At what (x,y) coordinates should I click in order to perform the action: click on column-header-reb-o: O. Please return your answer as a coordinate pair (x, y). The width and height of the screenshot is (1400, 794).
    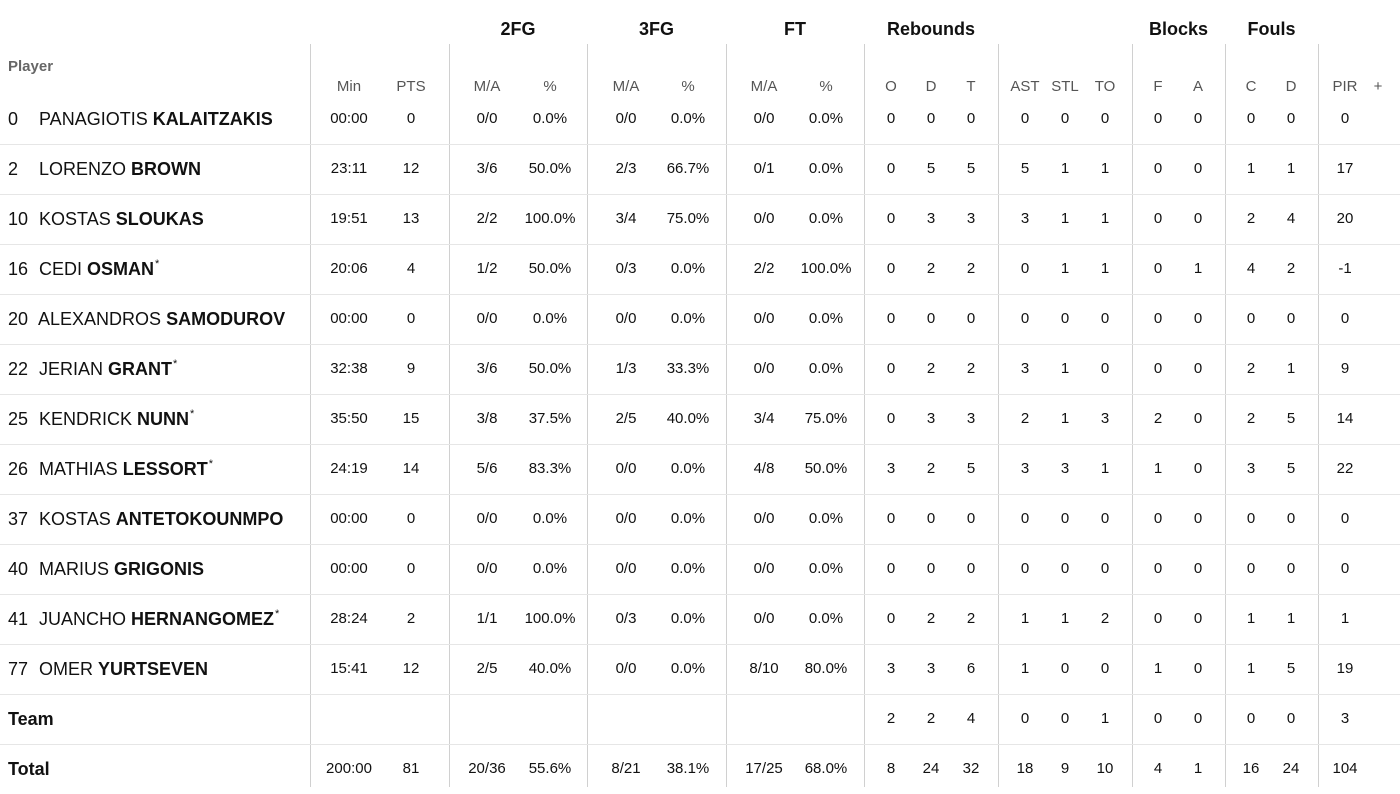
    Looking at the image, I should click on (891, 86).